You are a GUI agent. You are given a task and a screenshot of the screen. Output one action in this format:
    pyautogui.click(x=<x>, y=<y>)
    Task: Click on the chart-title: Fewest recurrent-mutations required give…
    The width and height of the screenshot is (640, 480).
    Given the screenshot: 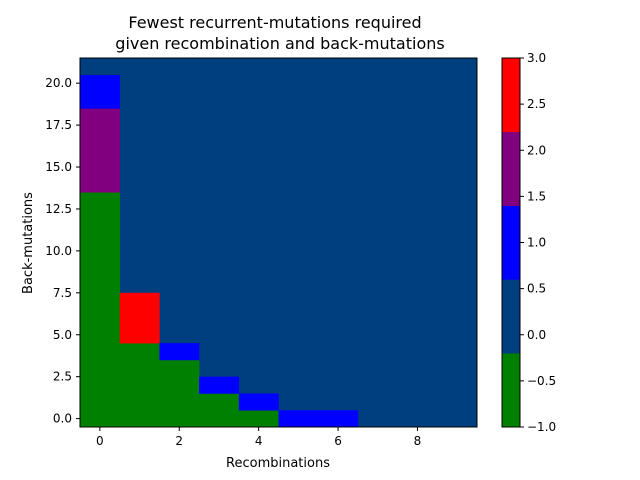 What is the action you would take?
    pyautogui.click(x=279, y=33)
    